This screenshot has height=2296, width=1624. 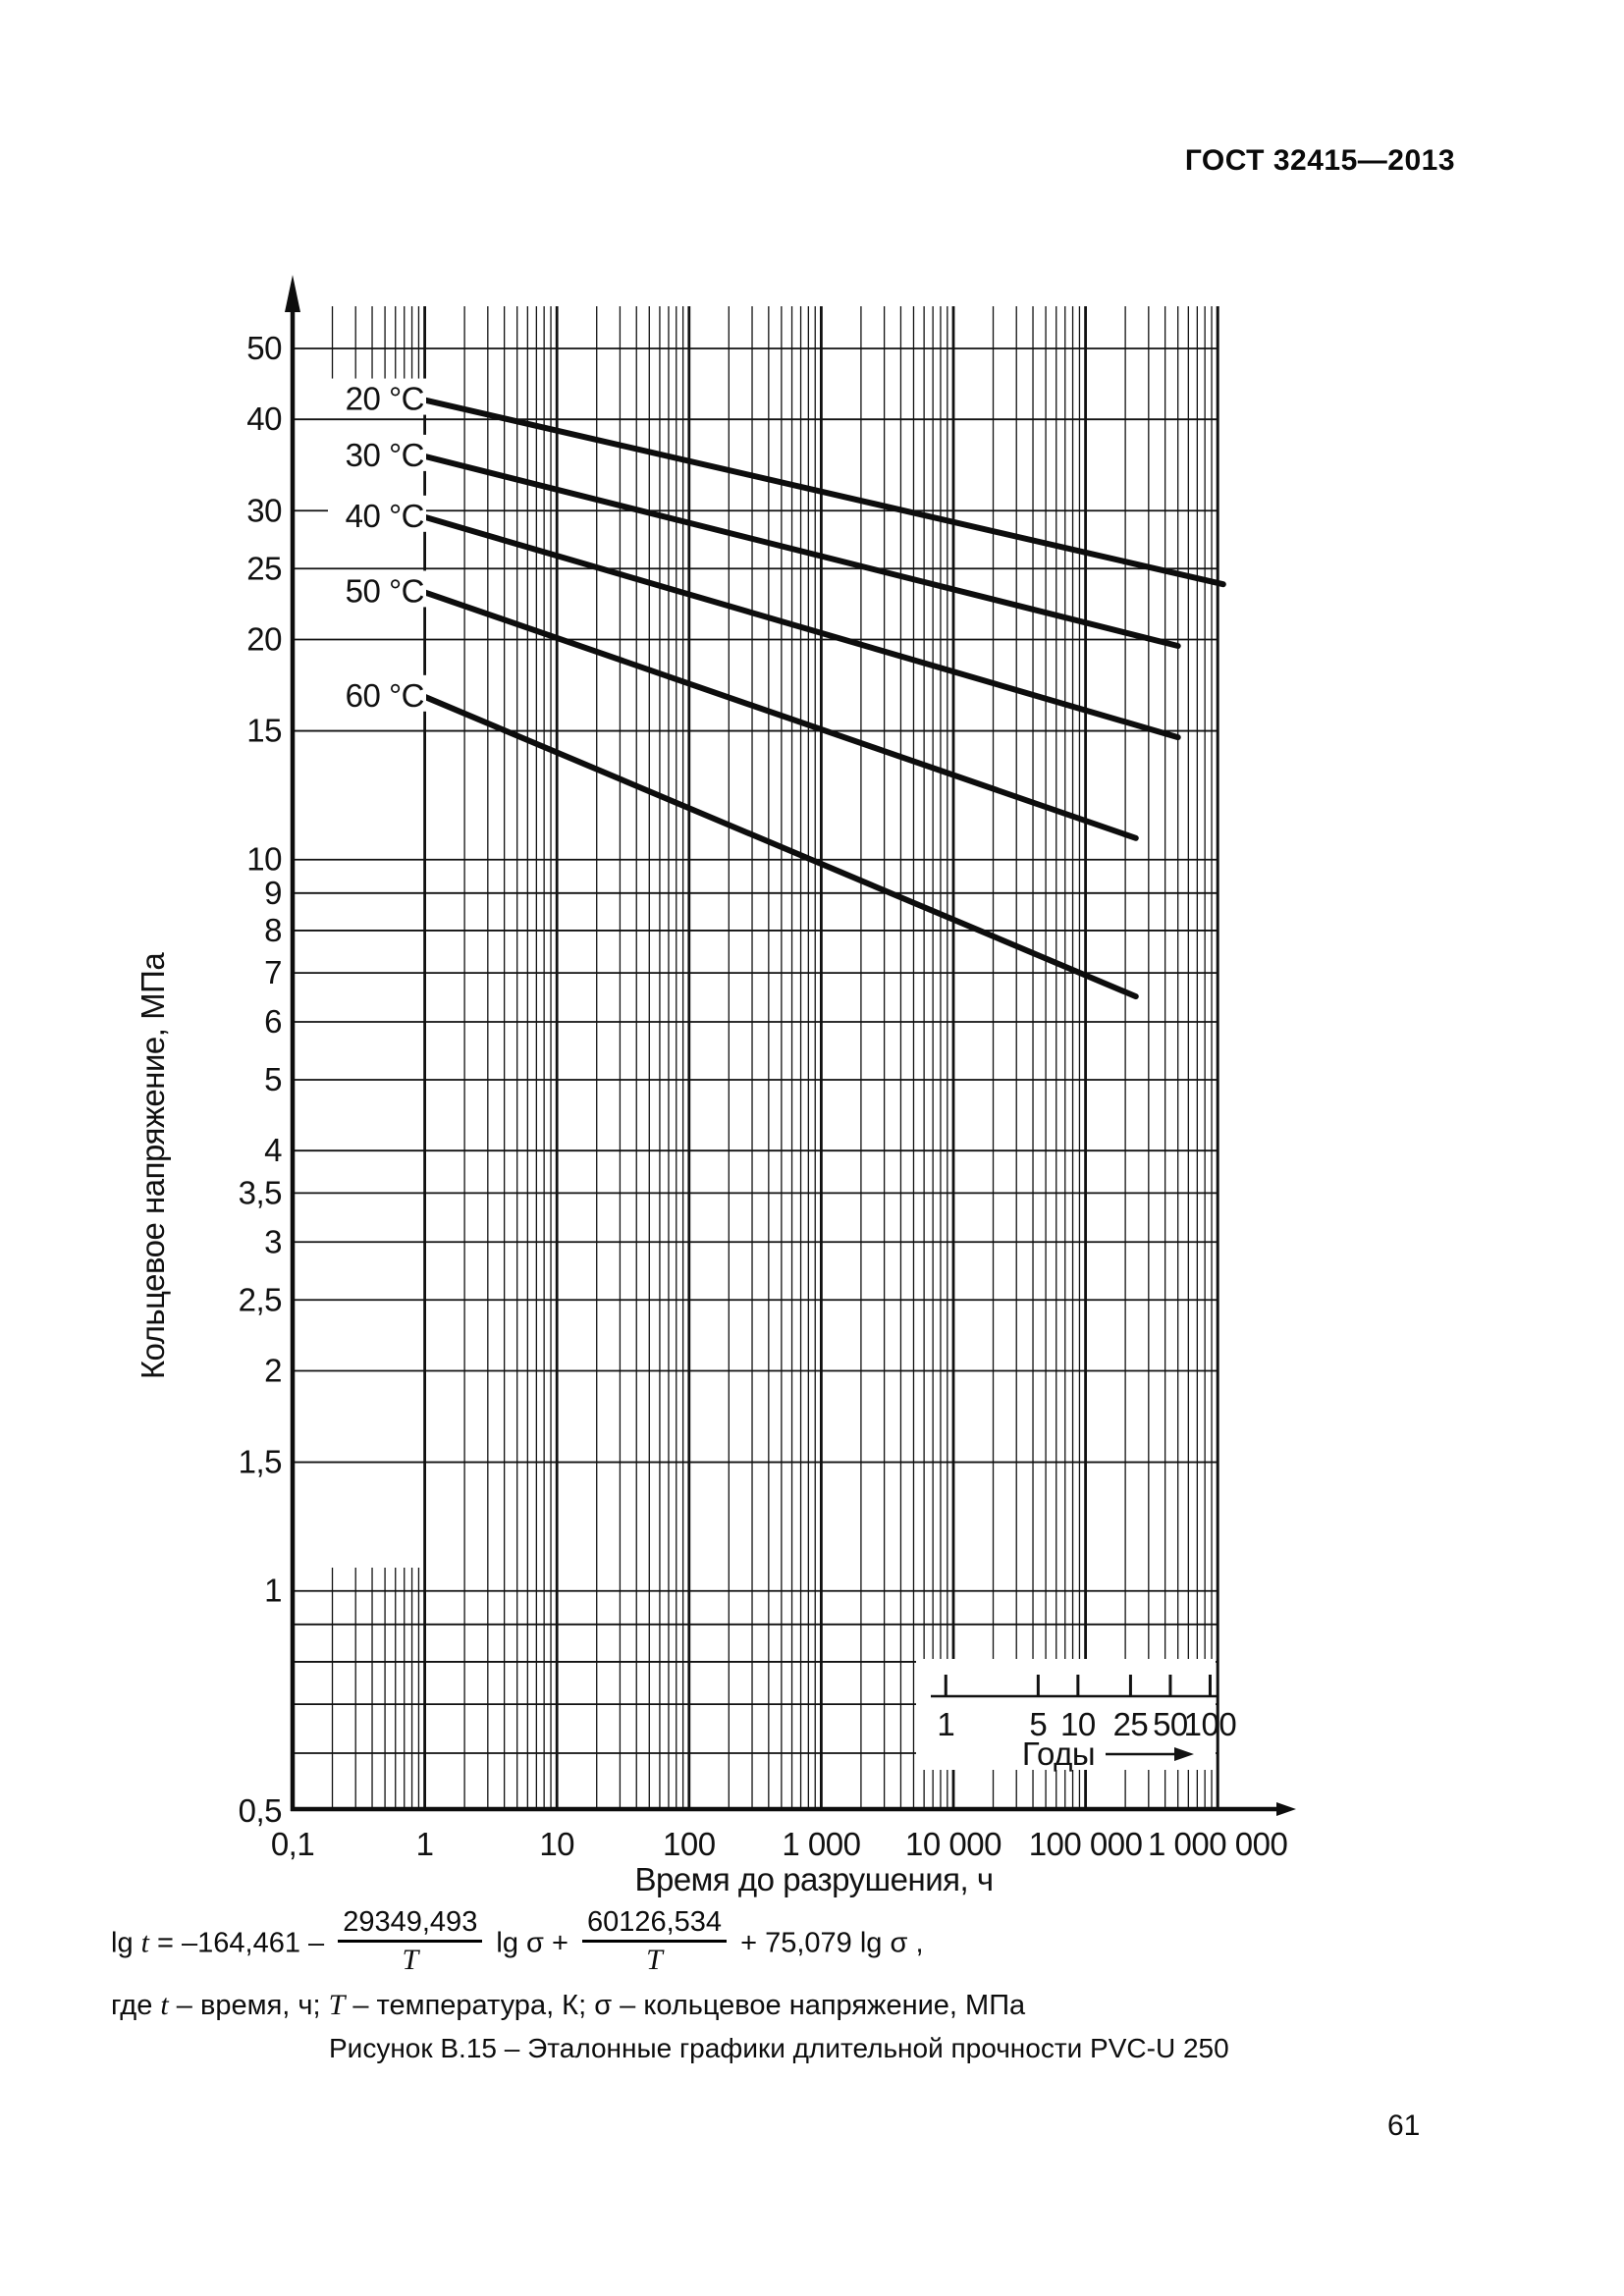 I want to click on series-lines, so click(x=823, y=698).